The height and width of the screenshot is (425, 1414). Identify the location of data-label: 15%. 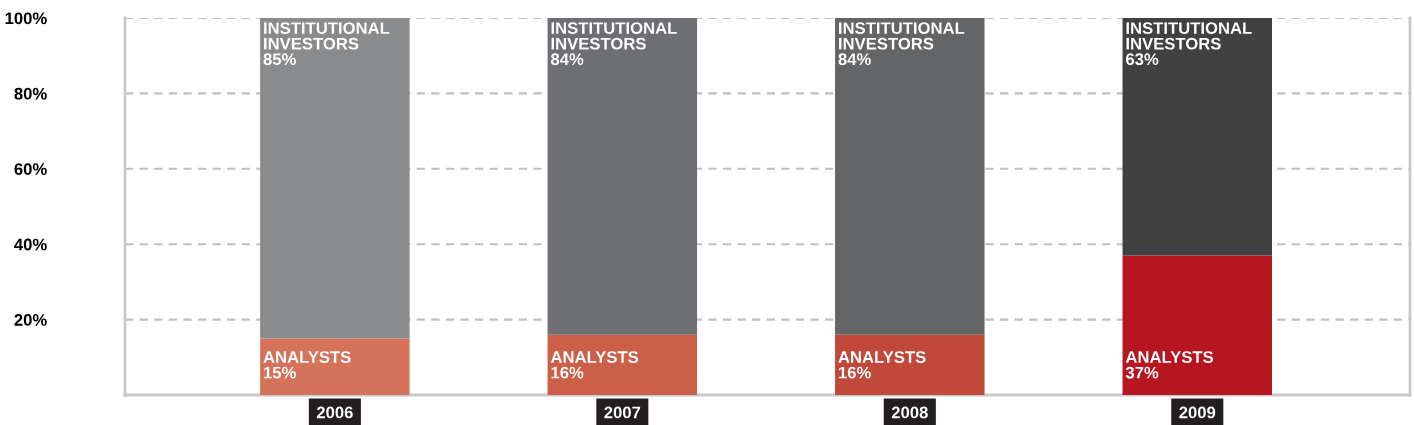
(280, 372).